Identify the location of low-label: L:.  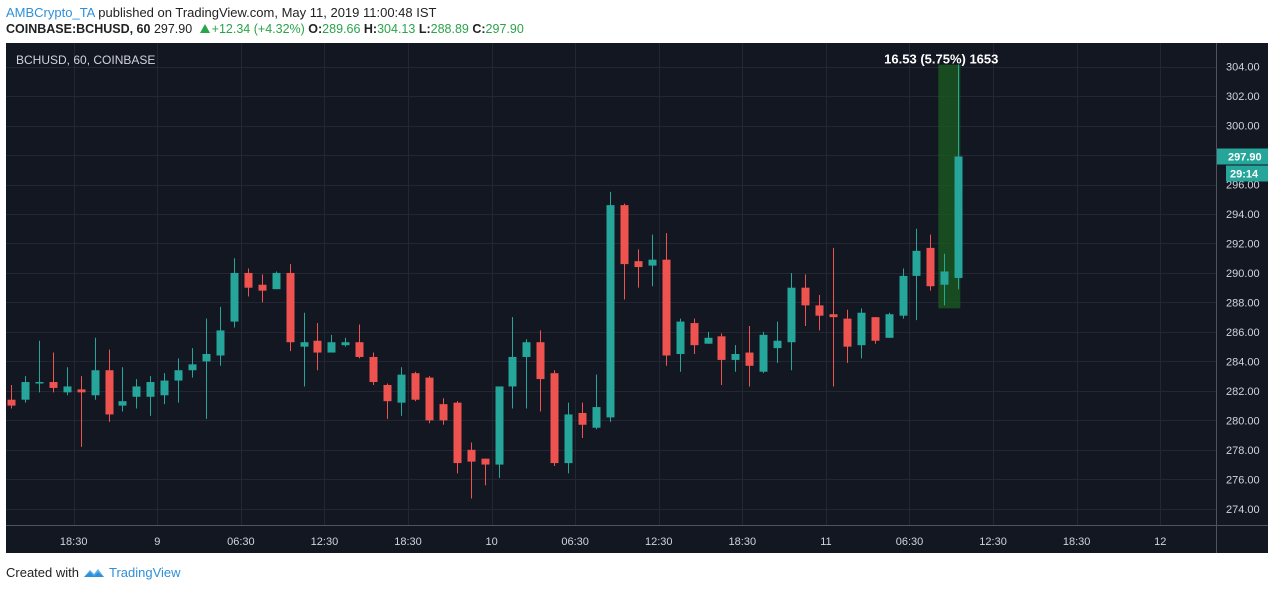
(424, 29).